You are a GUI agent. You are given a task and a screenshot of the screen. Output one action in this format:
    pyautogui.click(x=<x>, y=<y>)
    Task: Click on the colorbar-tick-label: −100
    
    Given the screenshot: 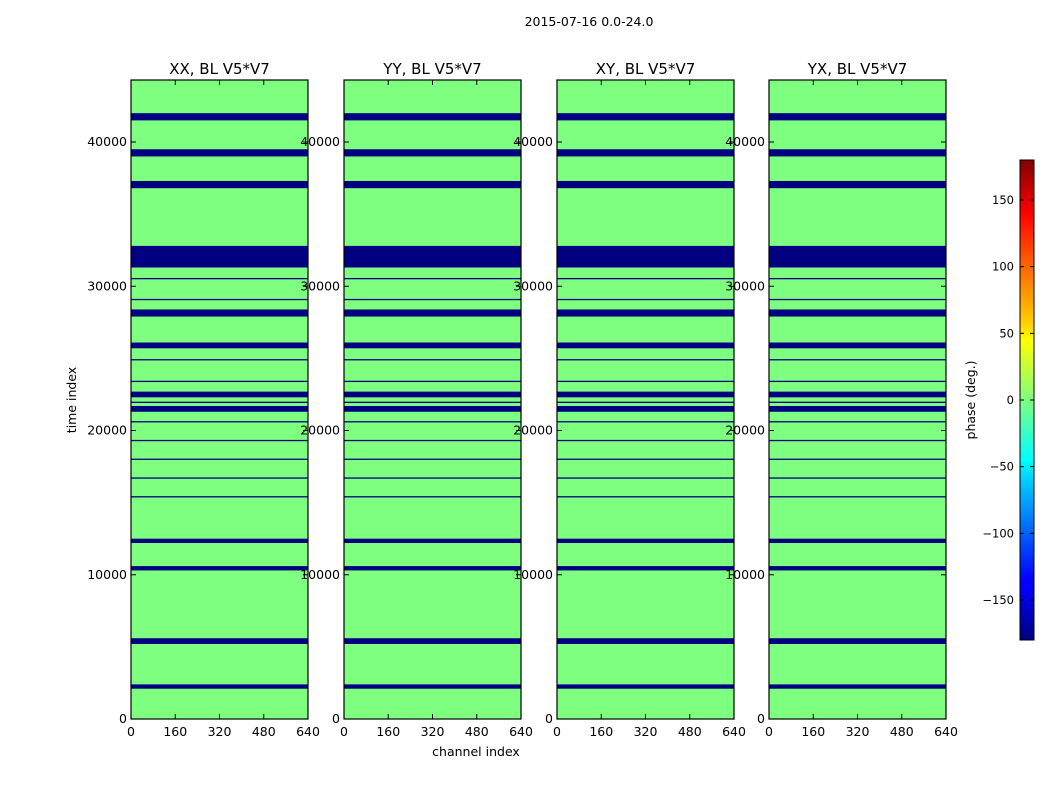 What is the action you would take?
    pyautogui.click(x=998, y=533)
    